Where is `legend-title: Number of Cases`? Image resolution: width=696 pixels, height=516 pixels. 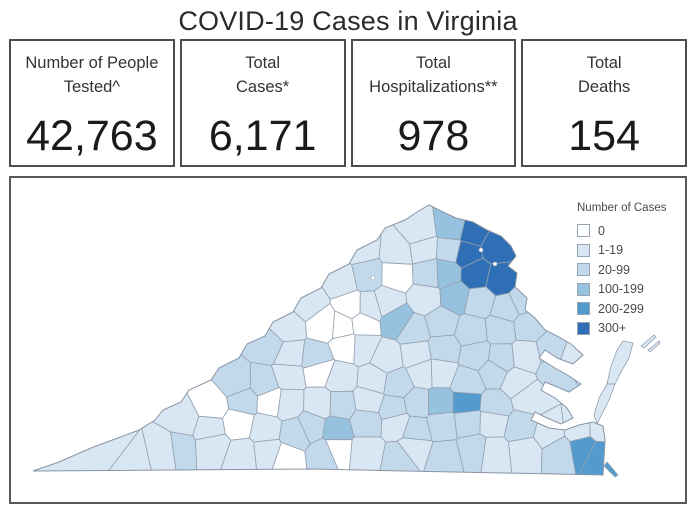 legend-title: Number of Cases is located at coordinates (622, 208).